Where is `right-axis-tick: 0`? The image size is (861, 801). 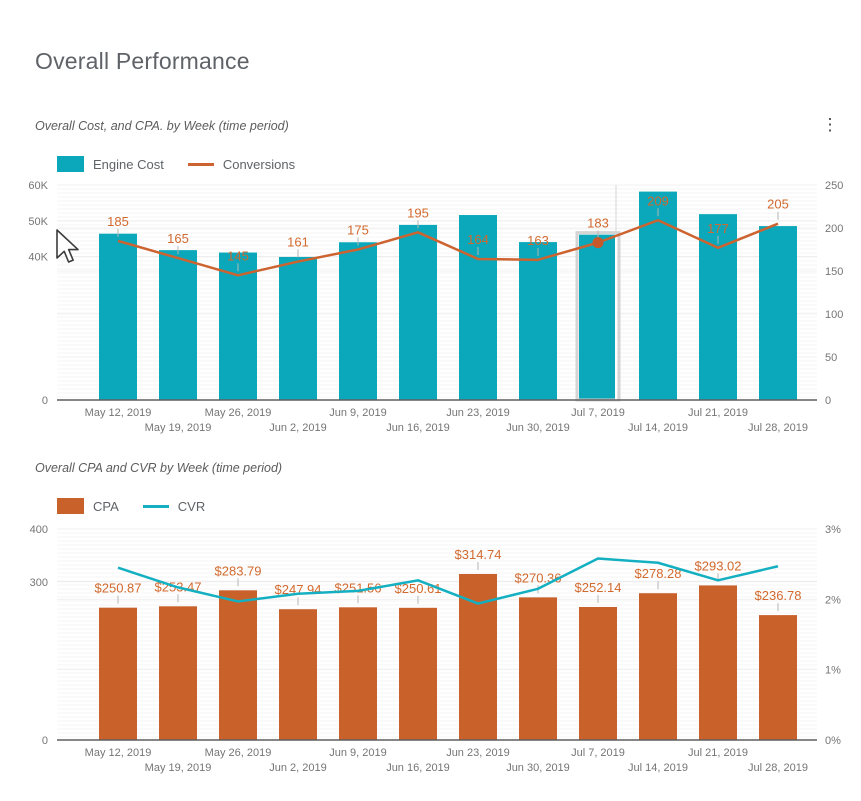 right-axis-tick: 0 is located at coordinates (828, 401).